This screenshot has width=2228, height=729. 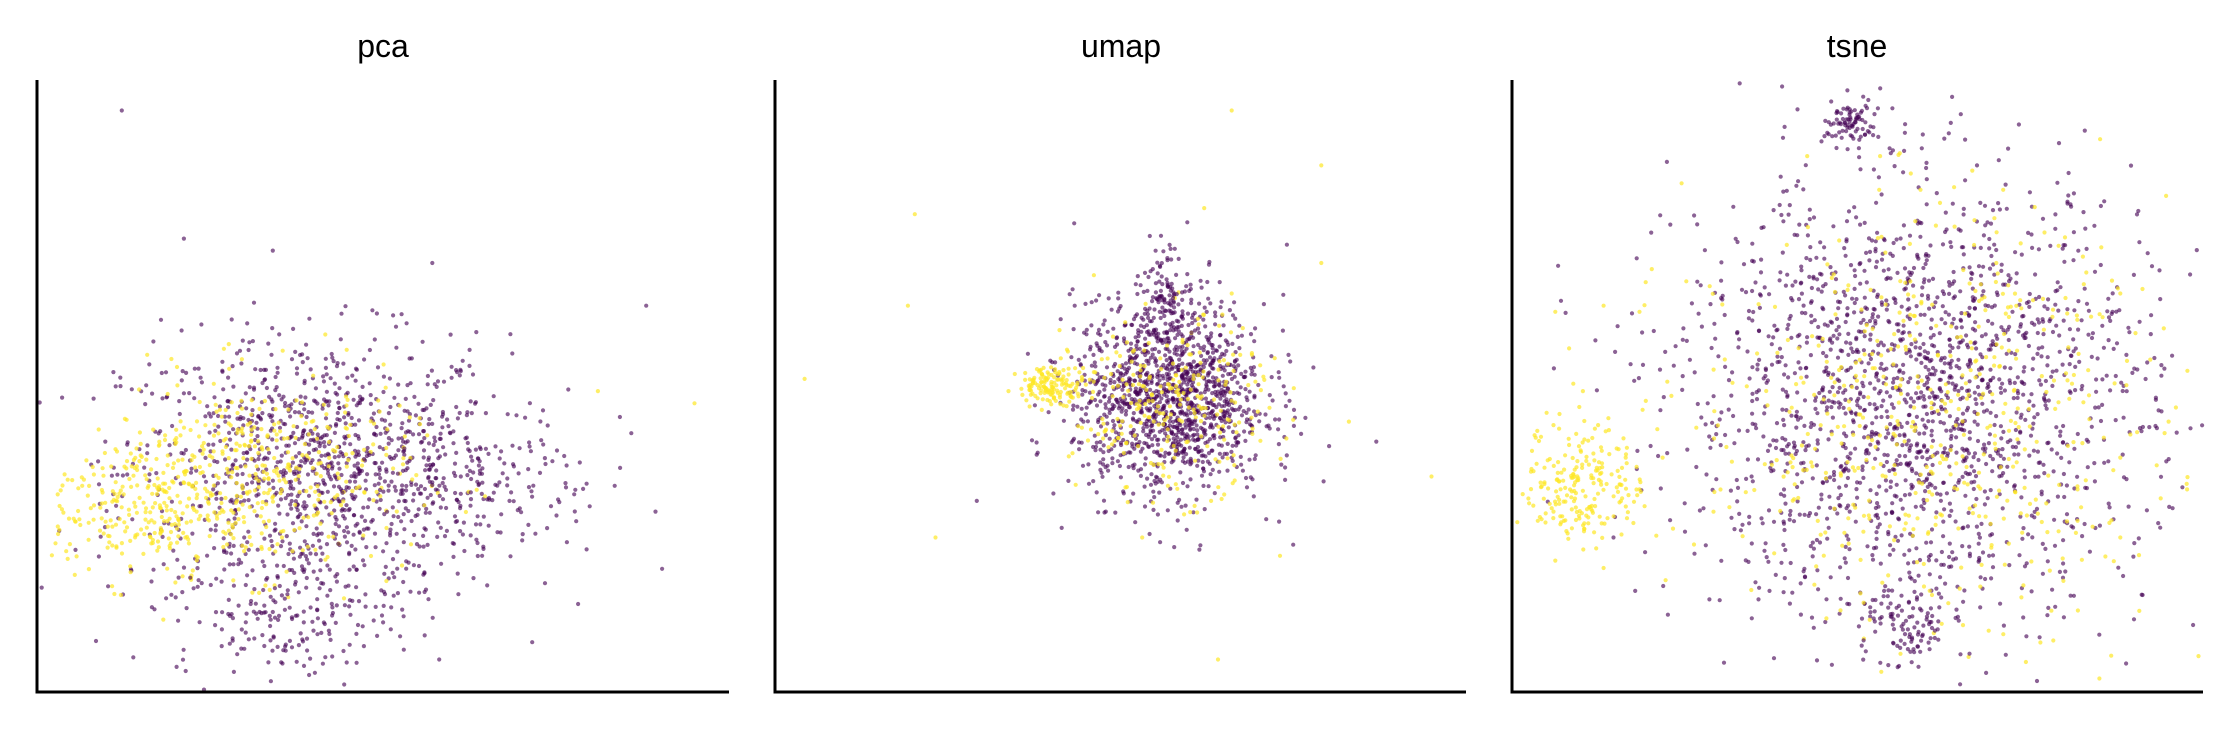 I want to click on point-pca-group_a-2059, so click(x=284, y=609).